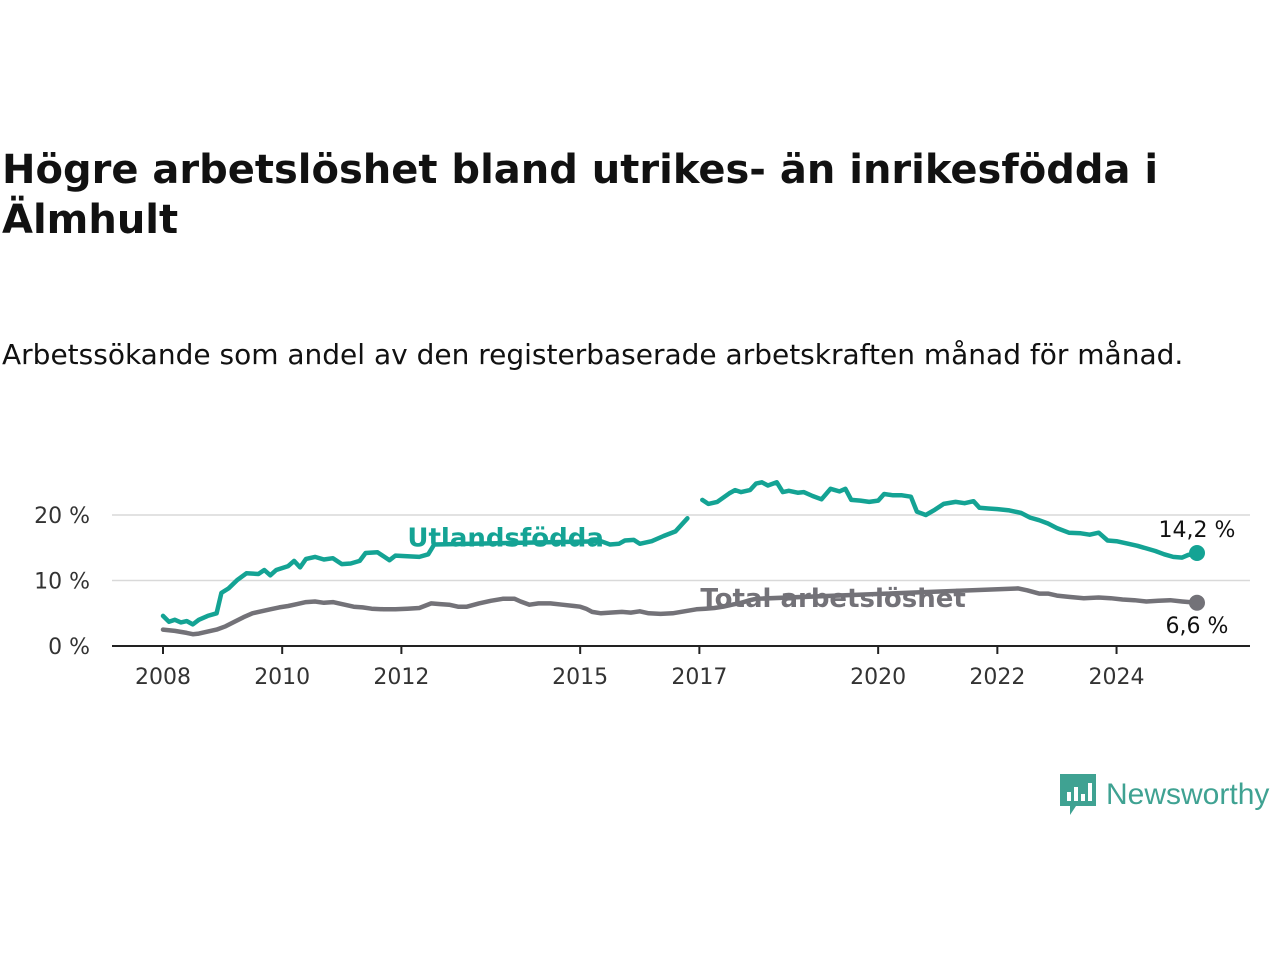 Image resolution: width=1280 pixels, height=960 pixels. I want to click on x-tick-label: 2024, so click(1117, 677).